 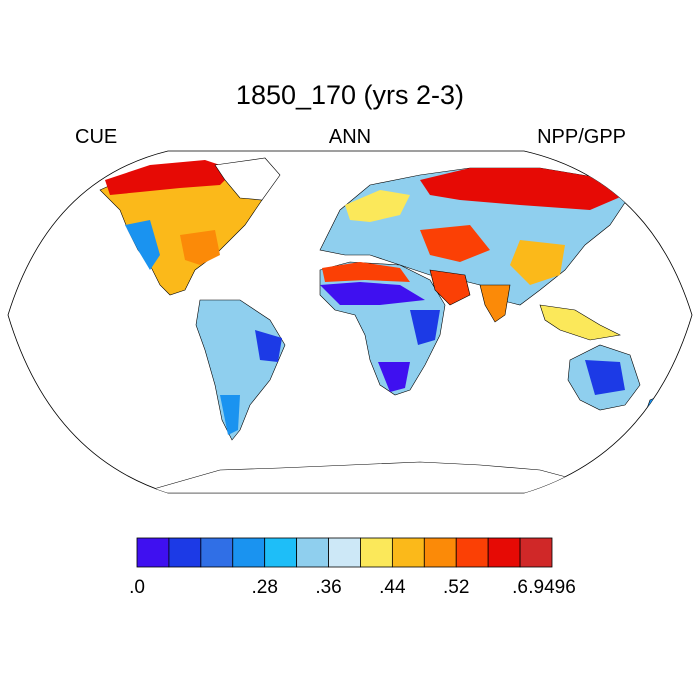 I want to click on land-arabia, so click(x=450, y=287).